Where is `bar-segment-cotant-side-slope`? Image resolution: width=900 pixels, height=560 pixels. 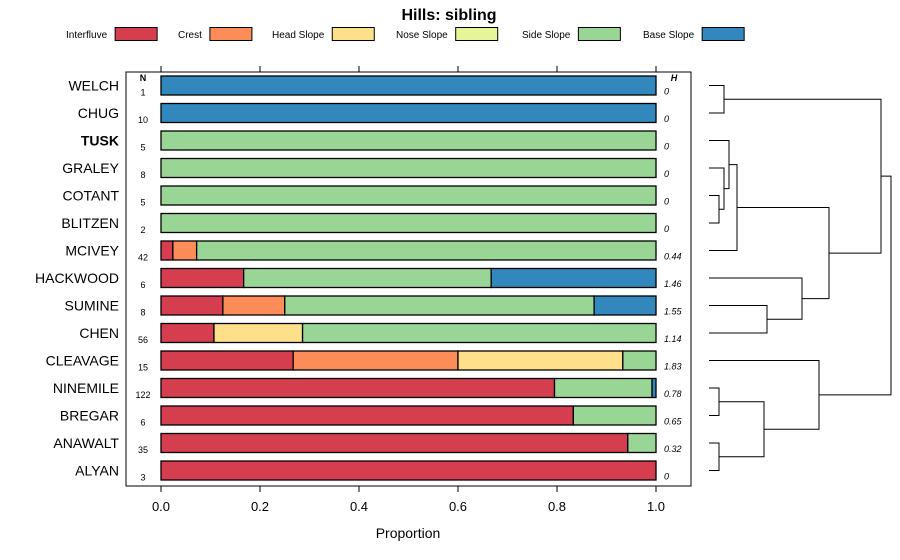
bar-segment-cotant-side-slope is located at coordinates (408, 195).